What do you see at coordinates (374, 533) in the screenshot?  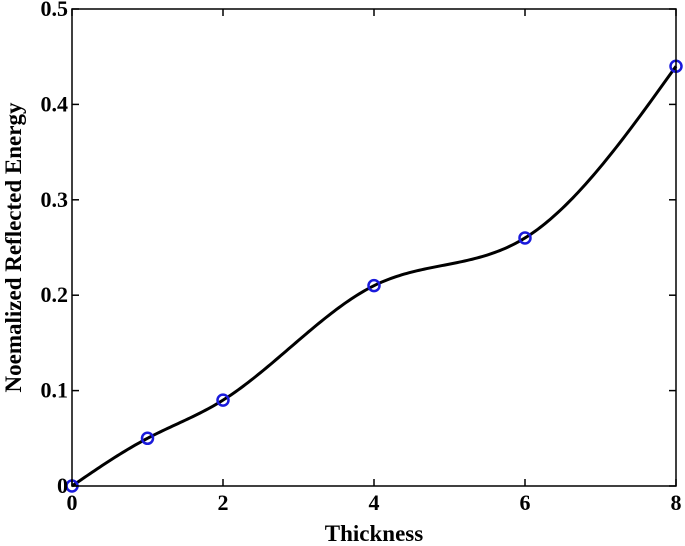 I see `x-axis-title: Thickness` at bounding box center [374, 533].